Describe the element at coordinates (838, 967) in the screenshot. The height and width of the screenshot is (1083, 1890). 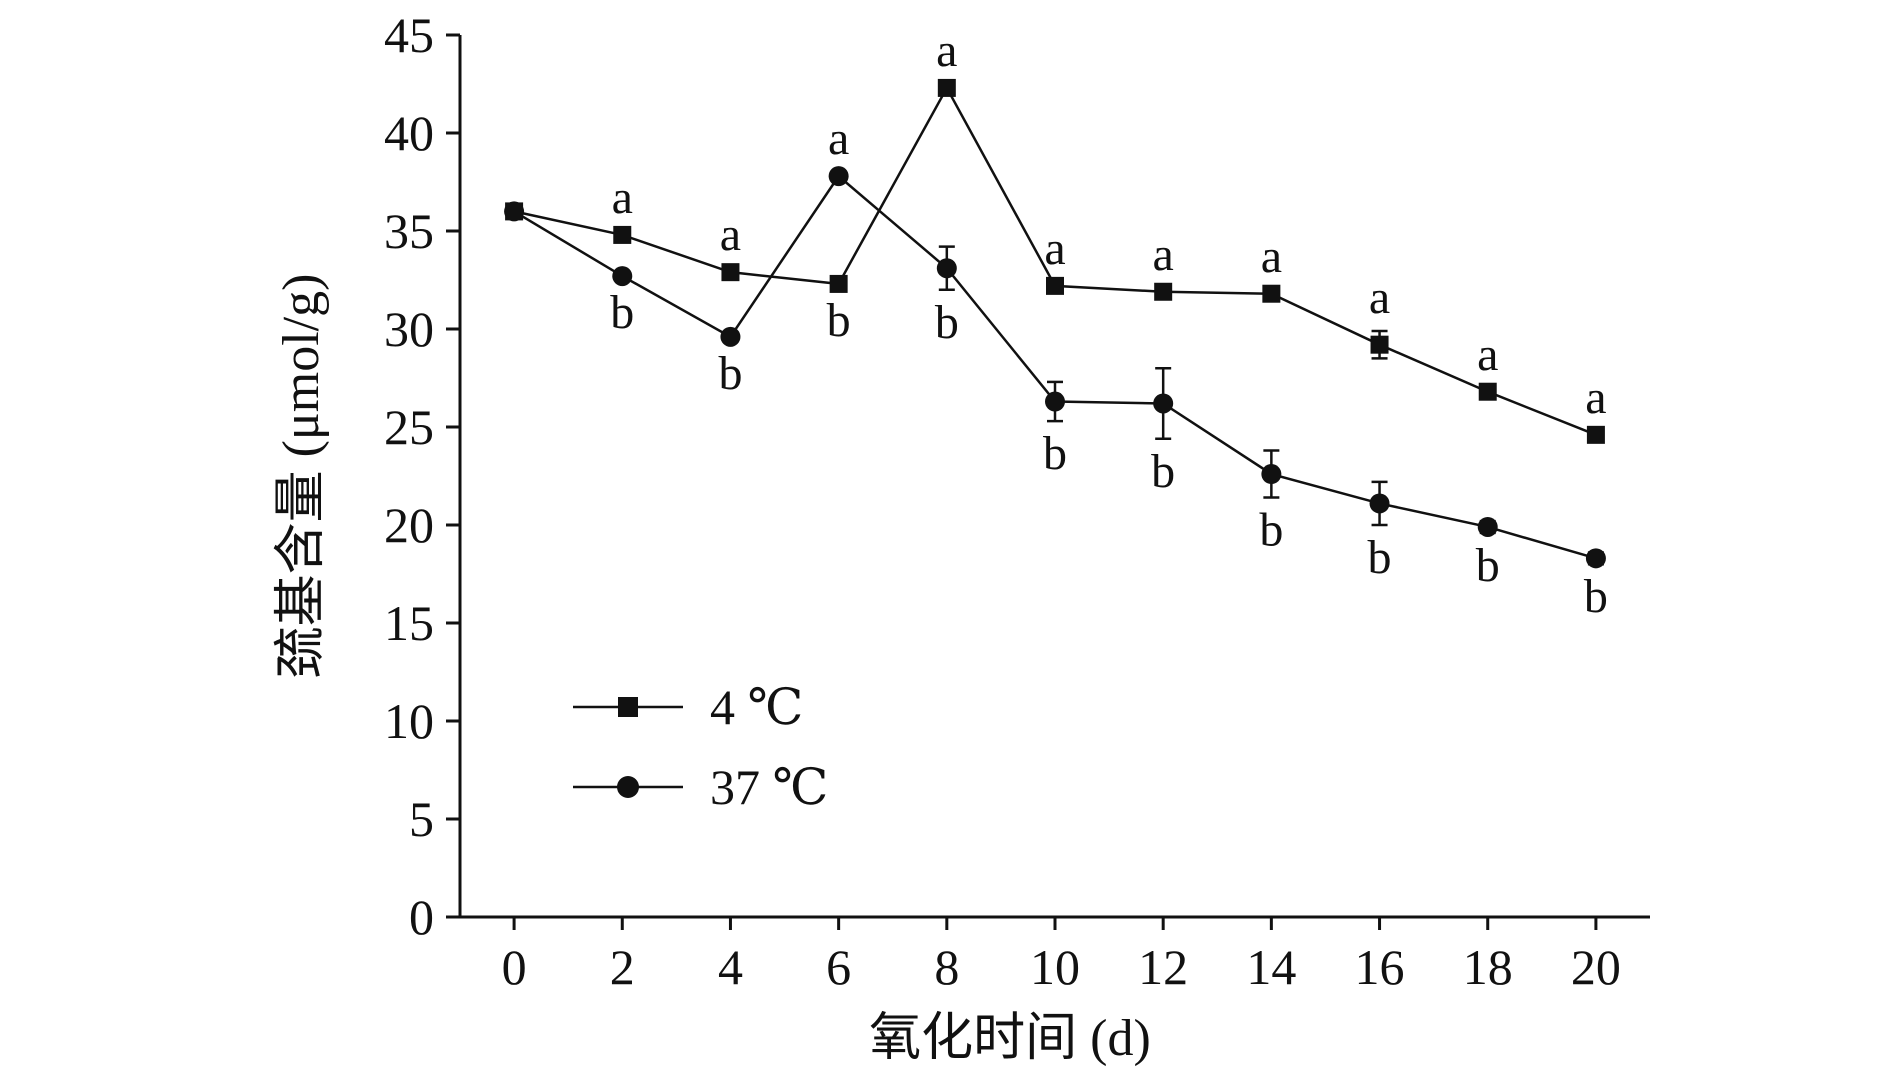
I see `x-tick-label: 6` at that location.